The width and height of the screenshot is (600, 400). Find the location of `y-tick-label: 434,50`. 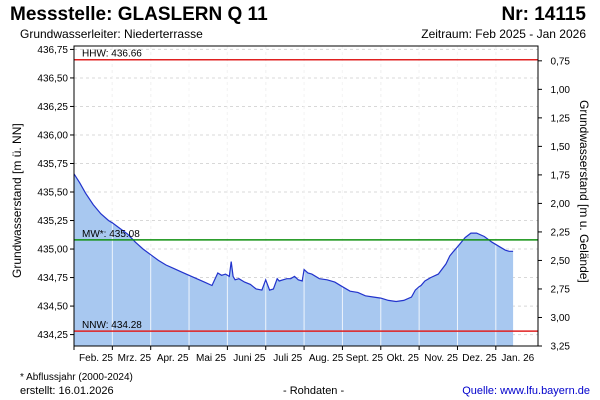

y-tick-label: 434,50 is located at coordinates (52, 307).